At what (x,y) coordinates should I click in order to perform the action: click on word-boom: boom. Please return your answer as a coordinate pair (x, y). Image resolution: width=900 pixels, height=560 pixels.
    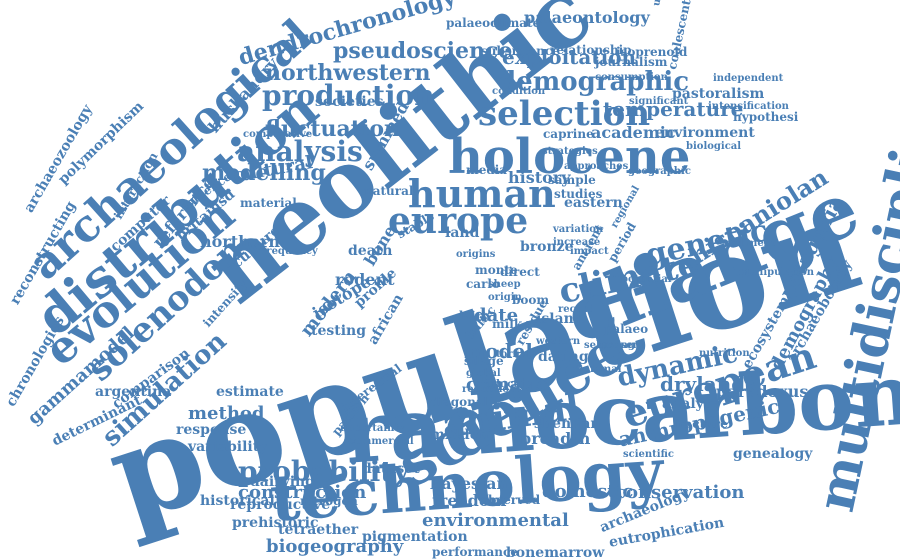
    Looking at the image, I should click on (530, 300).